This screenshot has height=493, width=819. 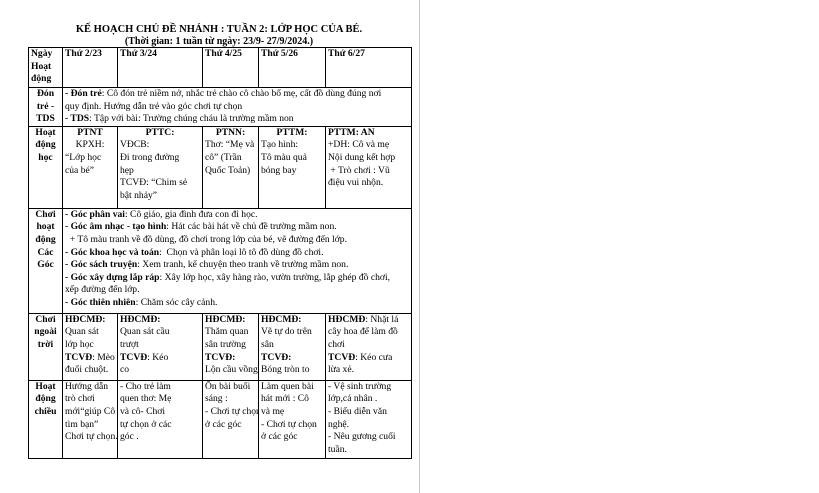 What do you see at coordinates (45, 419) in the screenshot?
I see `row-label: Hoạt động chiều` at bounding box center [45, 419].